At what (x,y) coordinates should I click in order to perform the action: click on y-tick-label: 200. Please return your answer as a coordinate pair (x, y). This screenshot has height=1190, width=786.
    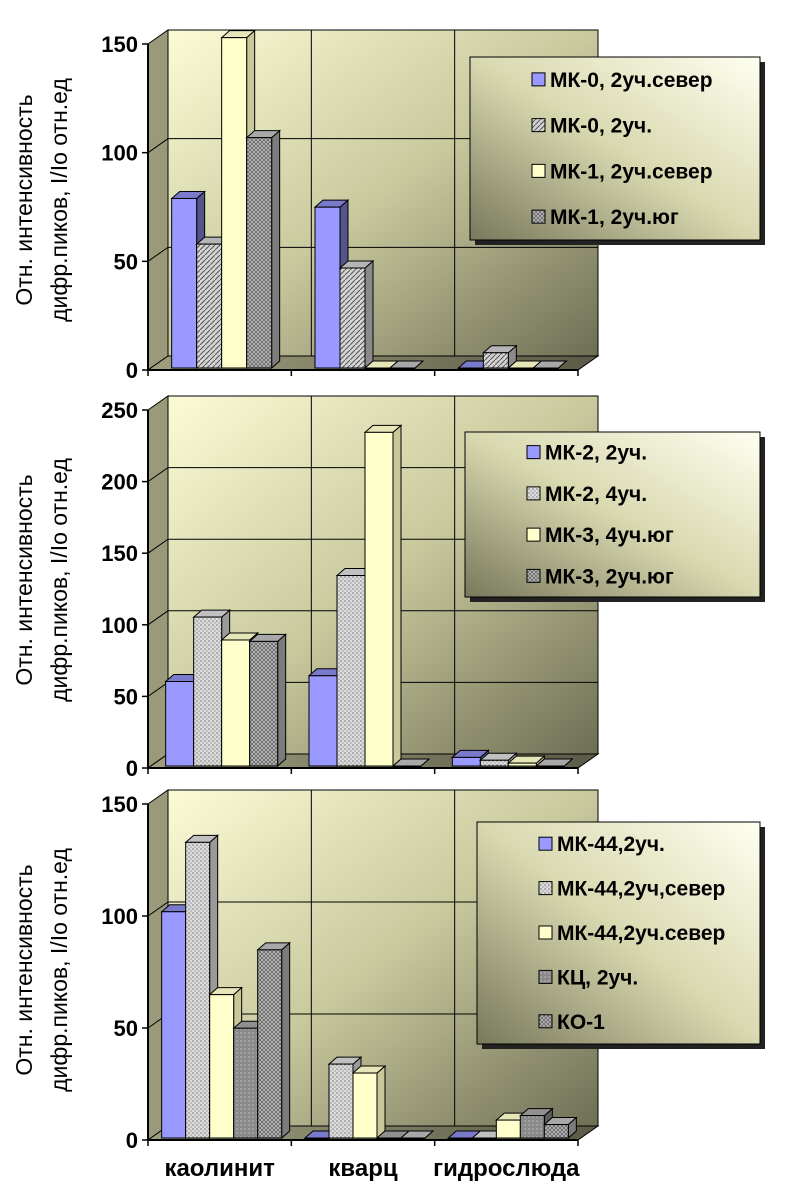
    Looking at the image, I should click on (119, 482).